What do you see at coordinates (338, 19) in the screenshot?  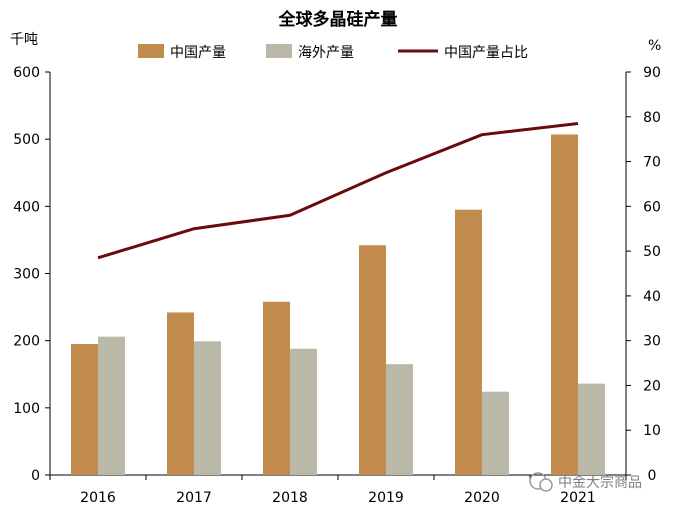 I see `chart-title: 全球多晶硅产量` at bounding box center [338, 19].